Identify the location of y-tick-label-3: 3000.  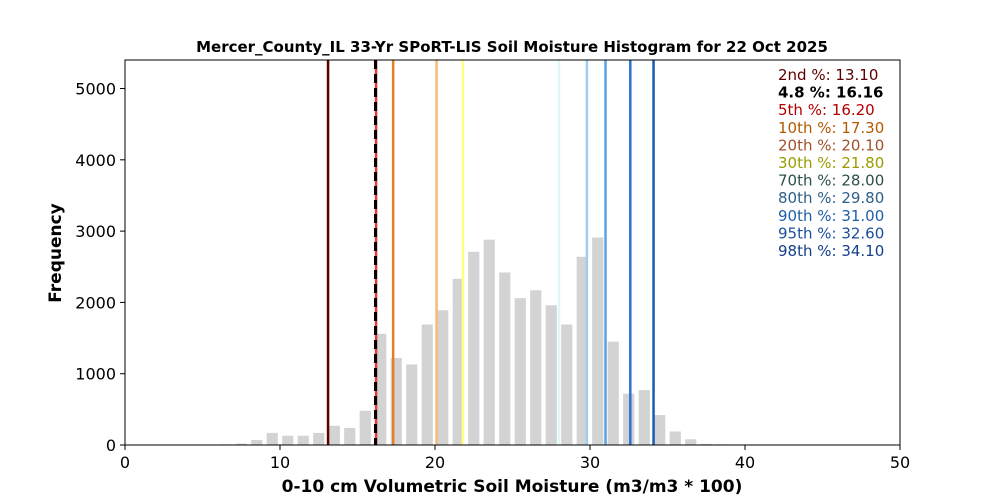
(95, 231).